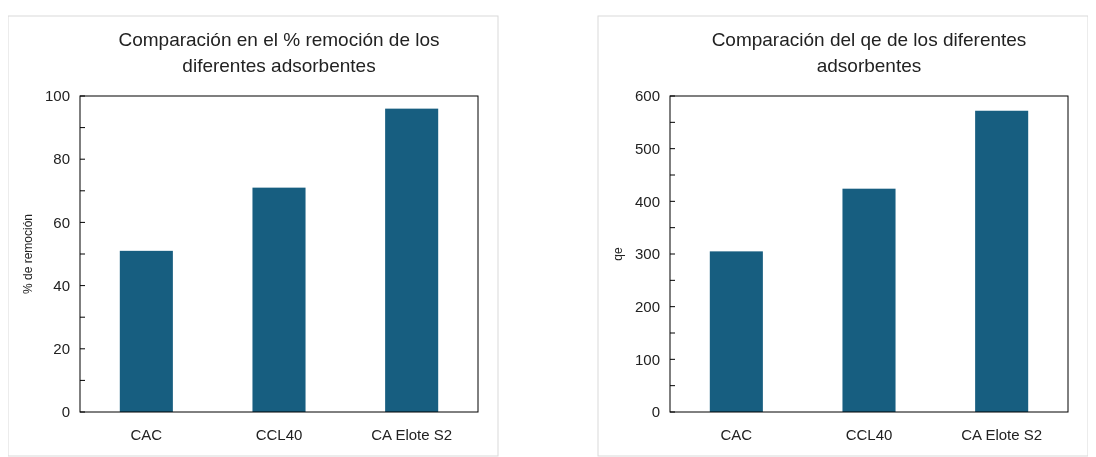 The height and width of the screenshot is (457, 1096). What do you see at coordinates (61, 349) in the screenshot?
I see `y-tick-label: 20` at bounding box center [61, 349].